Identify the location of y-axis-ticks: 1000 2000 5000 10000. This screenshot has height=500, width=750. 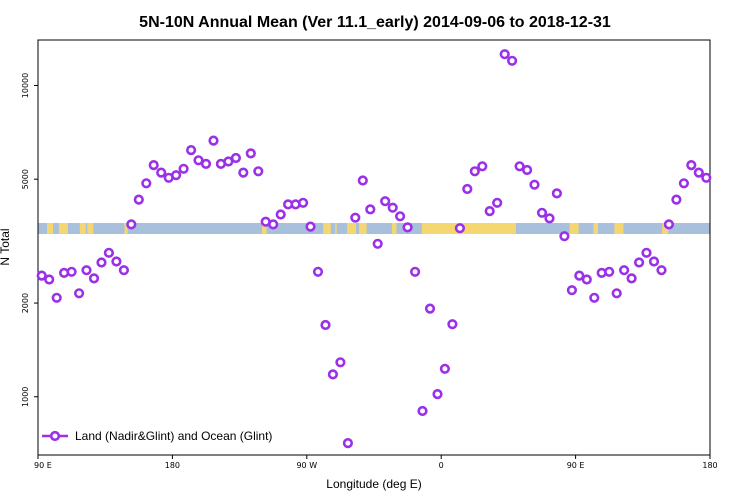
(29, 240).